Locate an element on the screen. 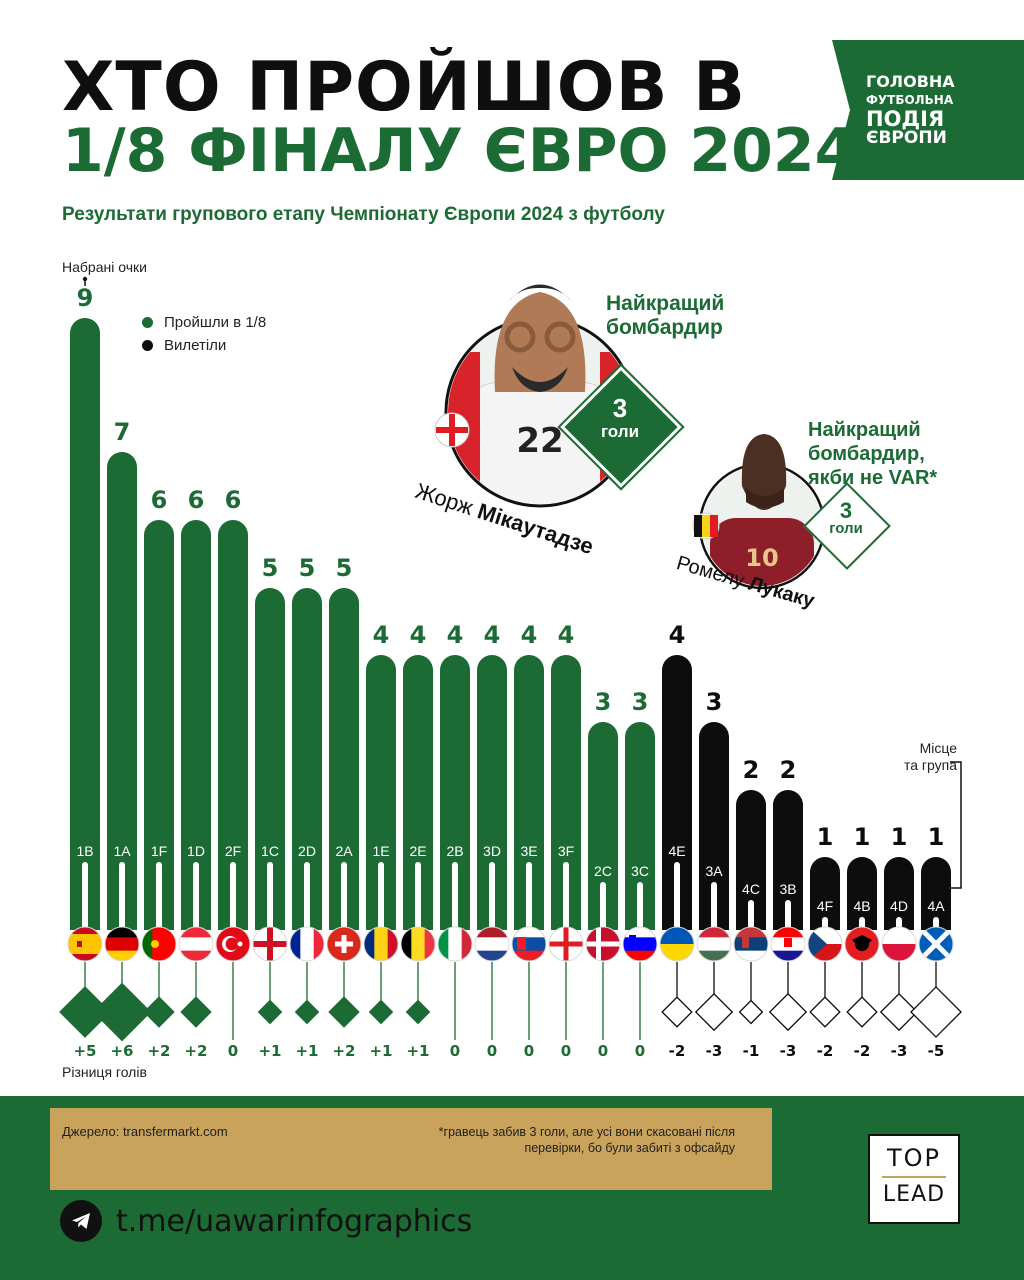  flag-albania is located at coordinates (862, 944).